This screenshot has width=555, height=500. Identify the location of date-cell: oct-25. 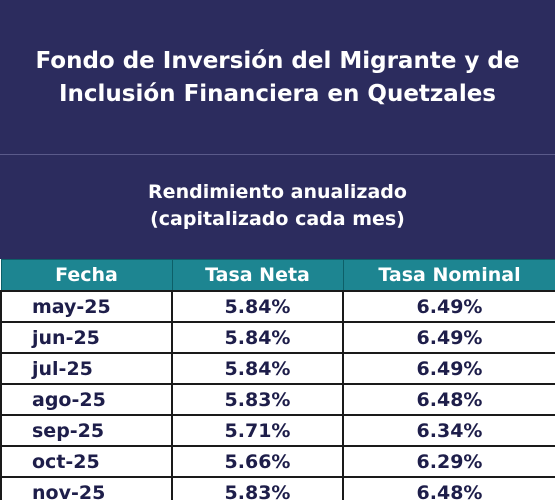
(86, 461).